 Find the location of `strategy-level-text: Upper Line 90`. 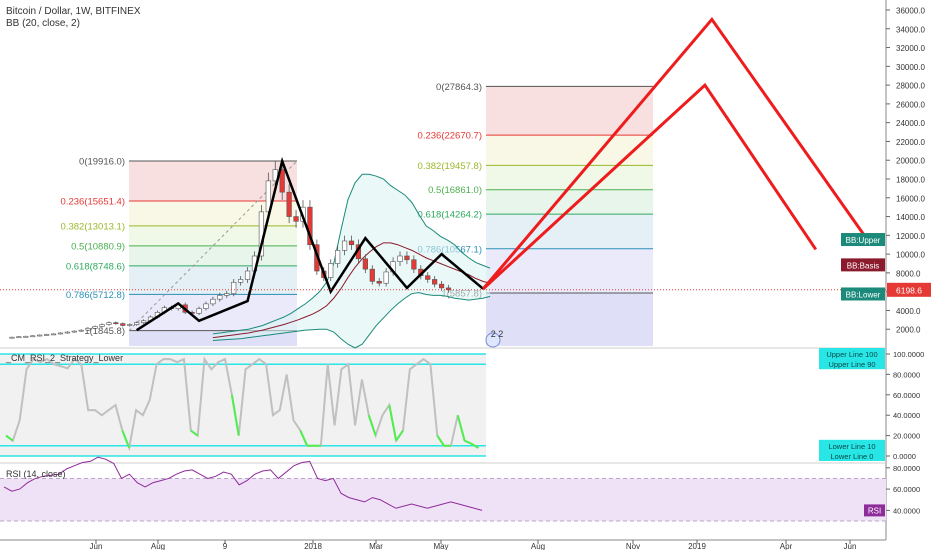

strategy-level-text: Upper Line 90 is located at coordinates (851, 364).